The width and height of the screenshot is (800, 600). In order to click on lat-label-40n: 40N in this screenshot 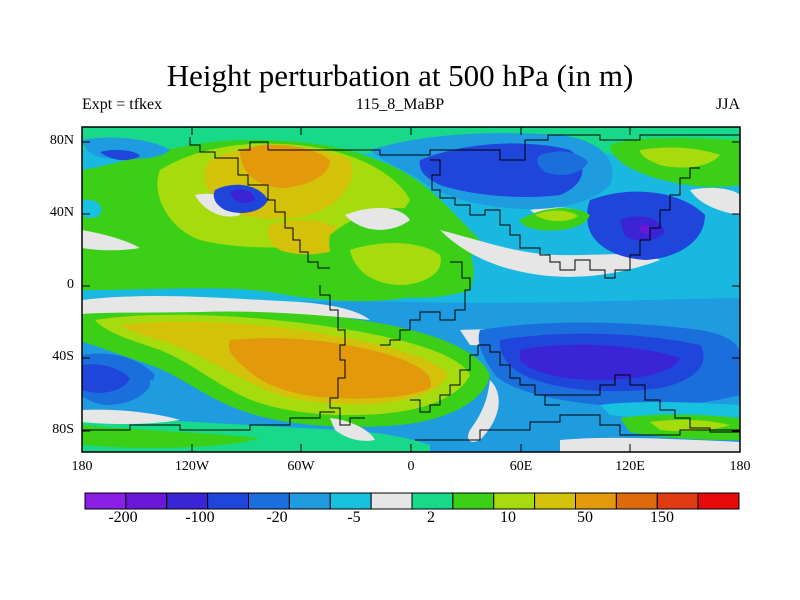, I will do `click(61, 212)`.